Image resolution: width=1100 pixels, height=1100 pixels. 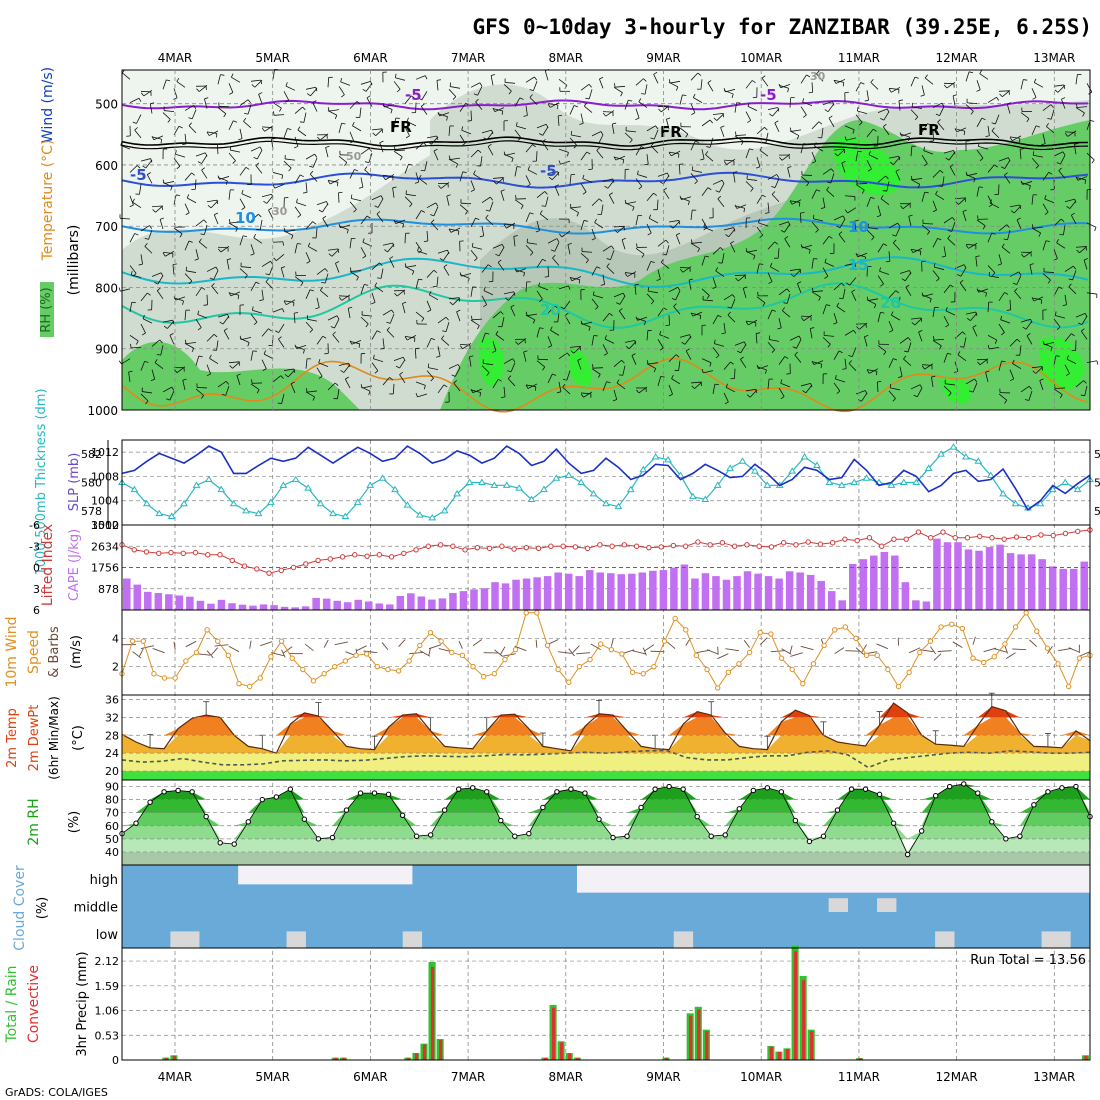 I want to click on slp-label: SLP (mb), so click(x=74, y=482).